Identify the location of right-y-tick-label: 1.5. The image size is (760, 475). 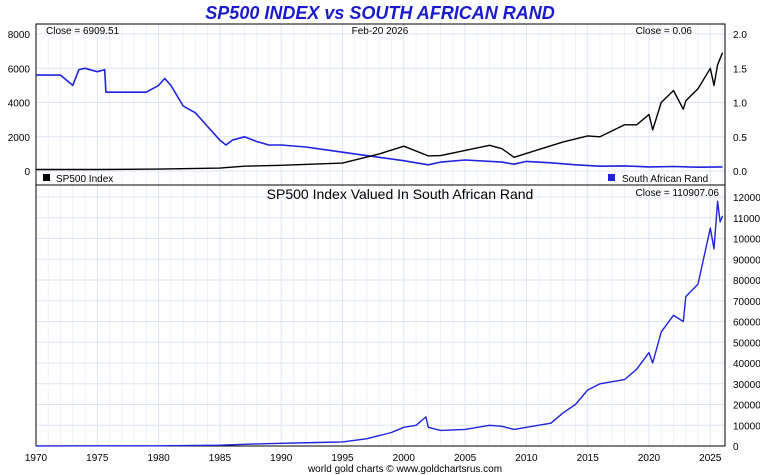
(740, 69).